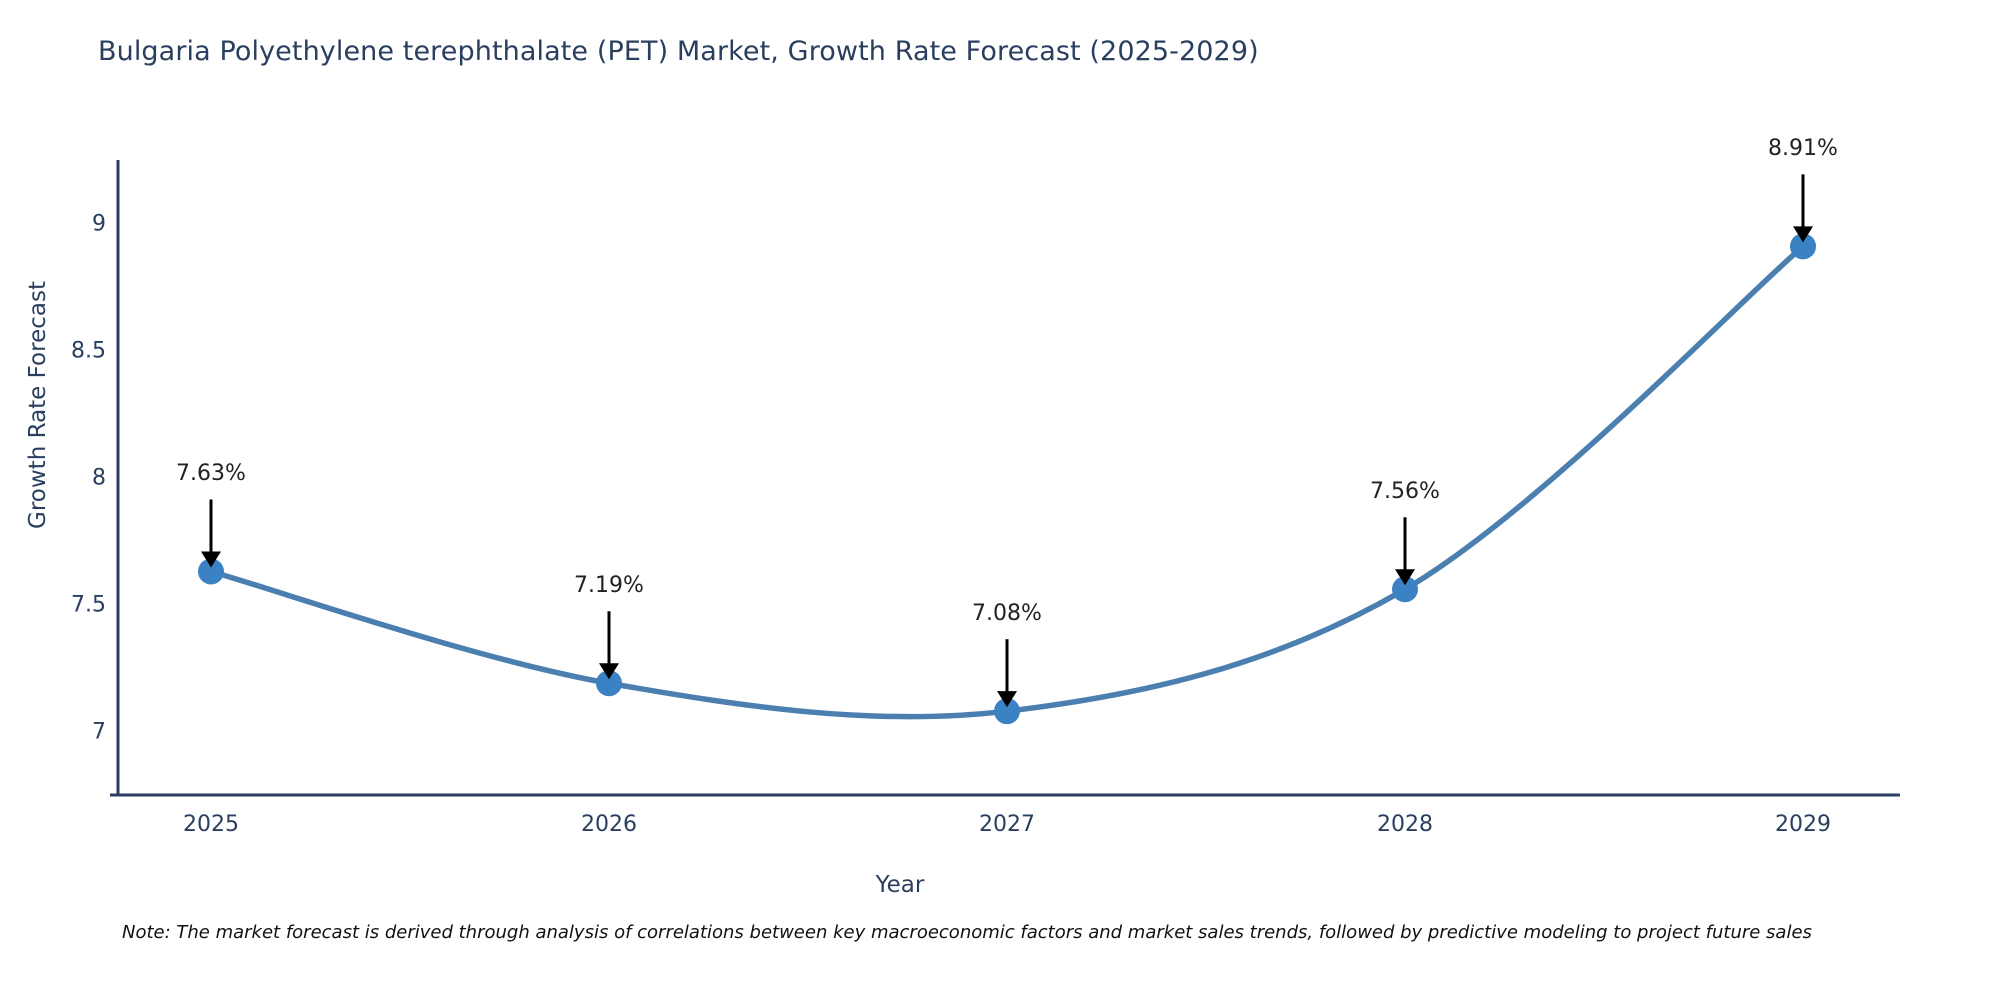 Image resolution: width=2000 pixels, height=1000 pixels. What do you see at coordinates (99, 731) in the screenshot?
I see `y-axis-tick-label: 7` at bounding box center [99, 731].